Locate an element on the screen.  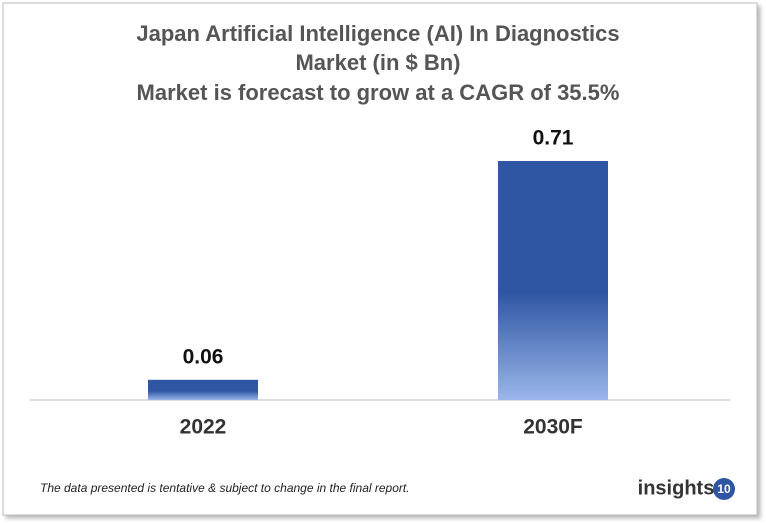
value-label: 0.06 is located at coordinates (203, 356).